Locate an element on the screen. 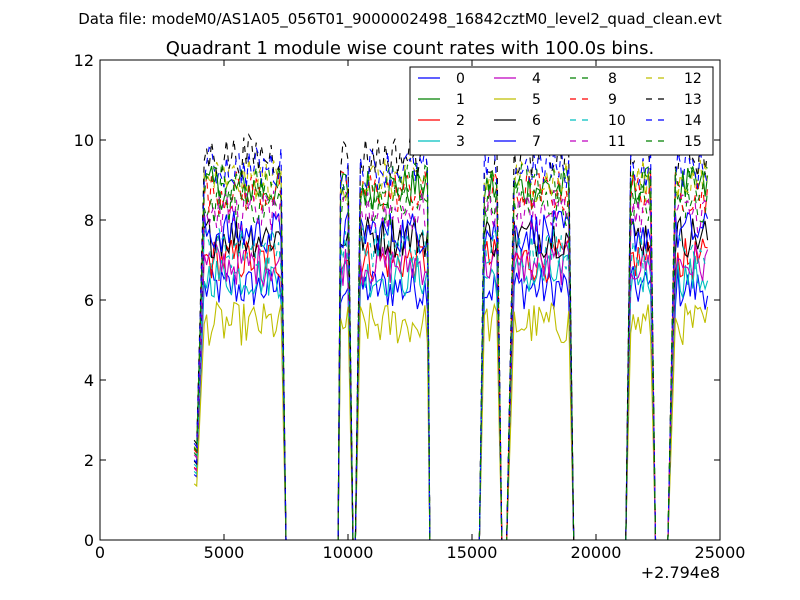 The width and height of the screenshot is (800, 600). legend-label: 2 is located at coordinates (460, 121).